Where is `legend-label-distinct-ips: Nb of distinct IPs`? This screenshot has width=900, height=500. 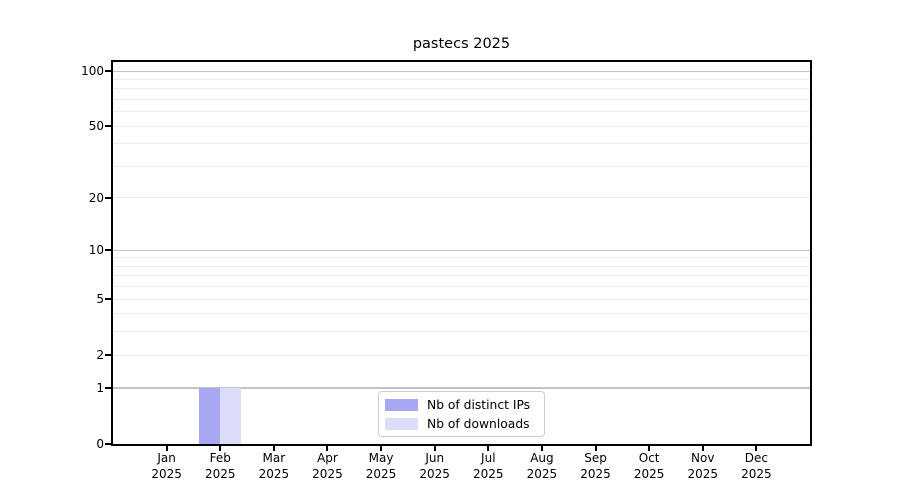 legend-label-distinct-ips: Nb of distinct IPs is located at coordinates (479, 404).